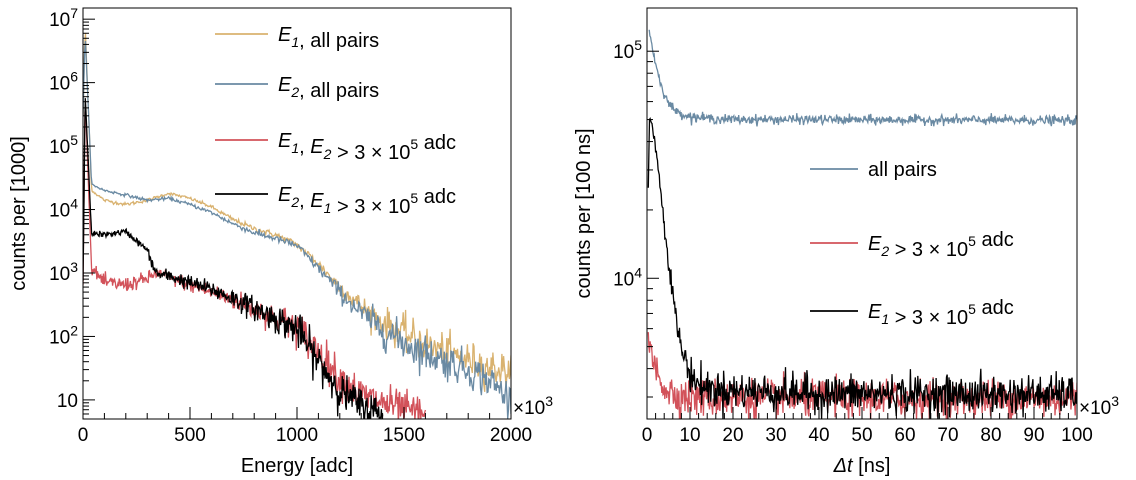  Describe the element at coordinates (63, 82) in the screenshot. I see `y-tick-label: 10⁶` at that location.